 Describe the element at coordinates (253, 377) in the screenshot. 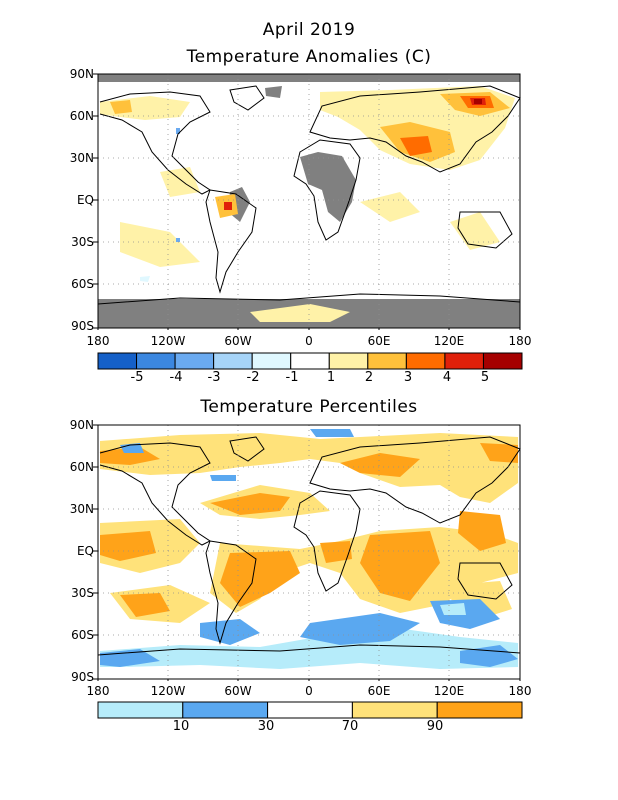

I see `anomaly-colorbar-label: -2` at that location.